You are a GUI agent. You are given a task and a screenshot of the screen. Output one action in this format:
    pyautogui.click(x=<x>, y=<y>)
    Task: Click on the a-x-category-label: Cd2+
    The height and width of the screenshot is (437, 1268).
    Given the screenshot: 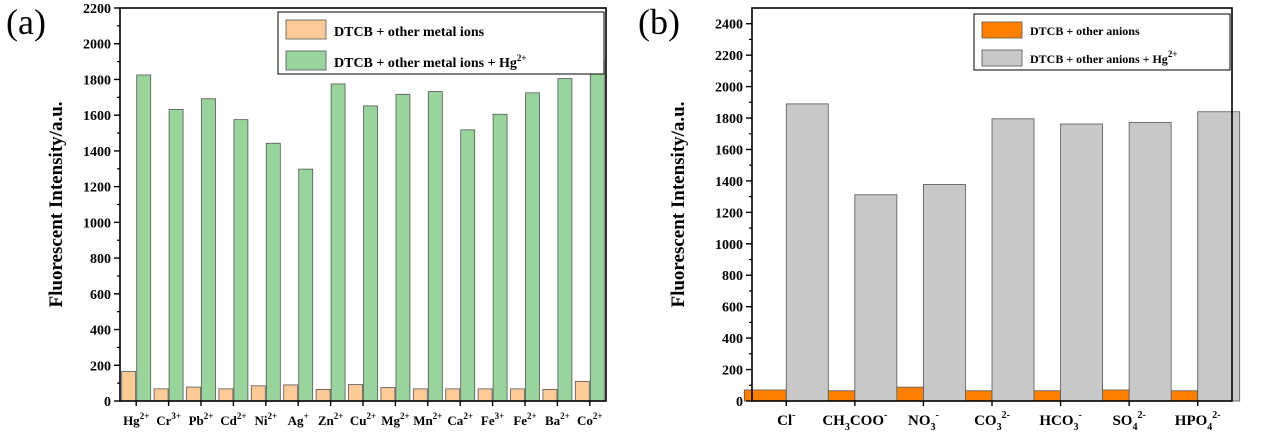 What is the action you would take?
    pyautogui.click(x=233, y=419)
    